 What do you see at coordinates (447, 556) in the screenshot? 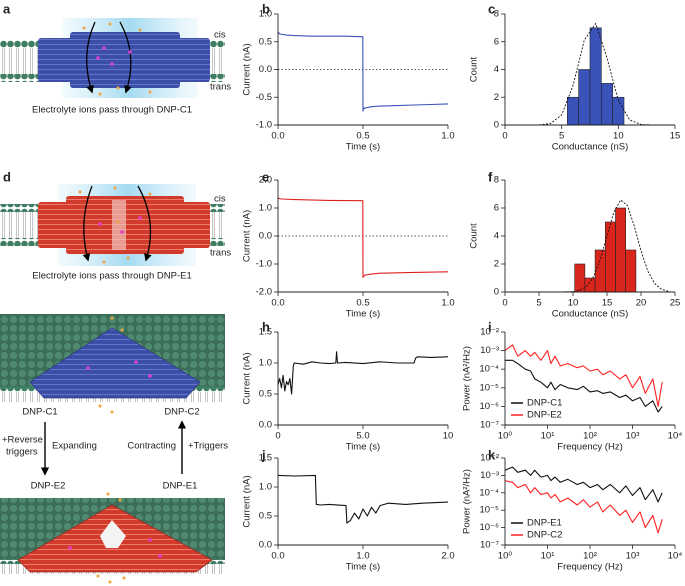
I see `x-tick-label: 2.0` at bounding box center [447, 556].